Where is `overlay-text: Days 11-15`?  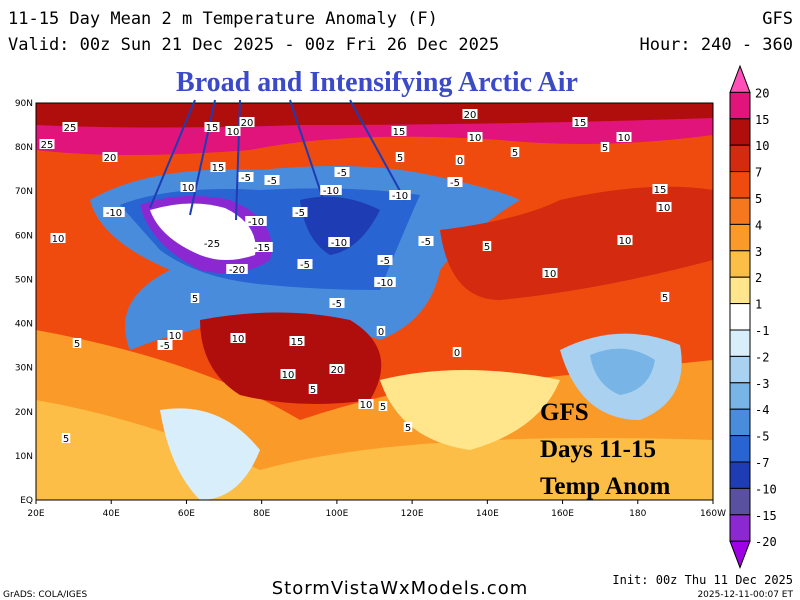
overlay-text: Days 11-15 is located at coordinates (598, 449).